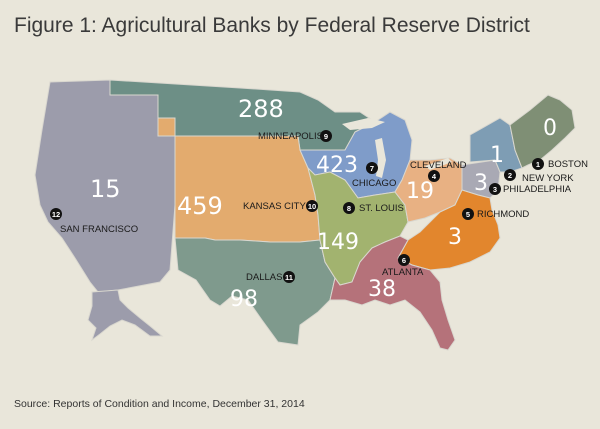 This screenshot has width=600, height=429. I want to click on district-1-marker: 1 BOSTON, so click(560, 164).